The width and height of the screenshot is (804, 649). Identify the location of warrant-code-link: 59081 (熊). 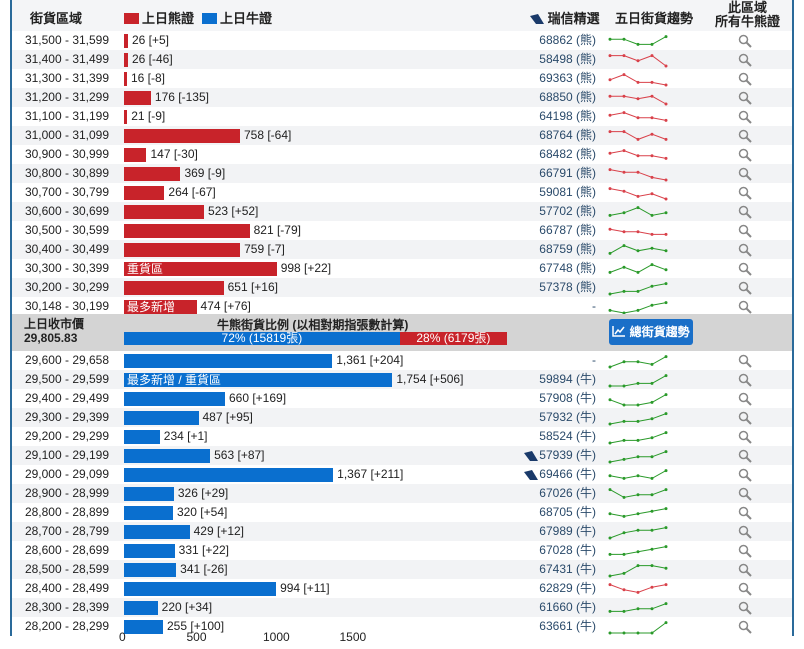
(567, 192).